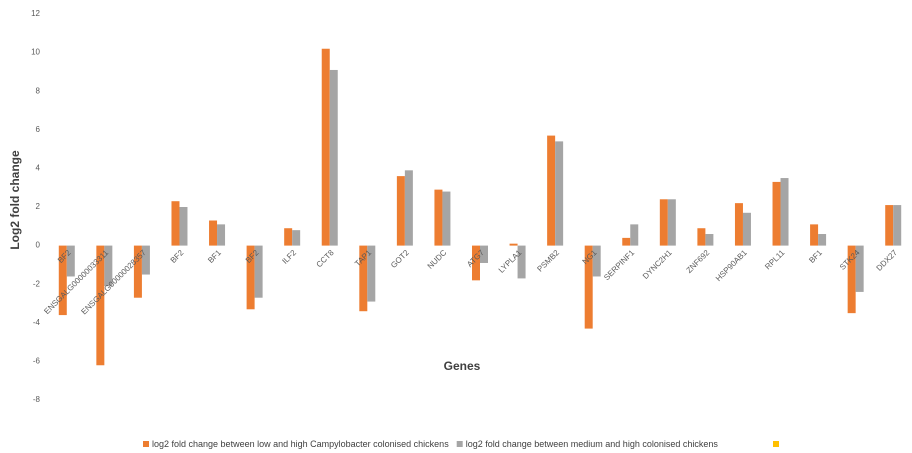 The image size is (912, 453). I want to click on y-axis-title: Log2 fold change, so click(15, 200).